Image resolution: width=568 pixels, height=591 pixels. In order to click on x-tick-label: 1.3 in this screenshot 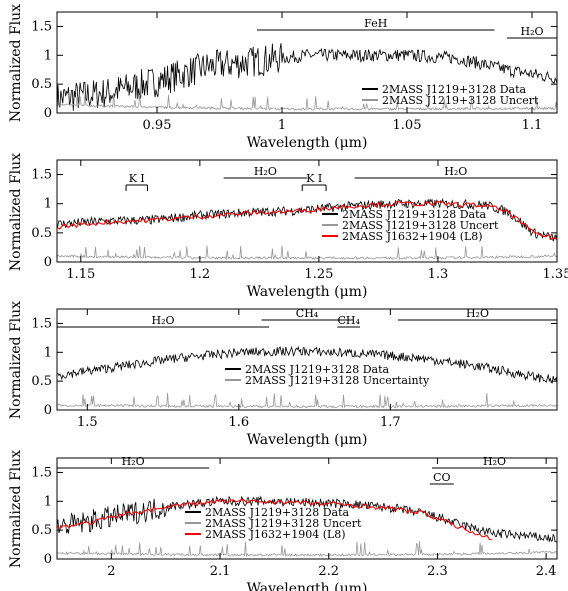, I will do `click(438, 274)`.